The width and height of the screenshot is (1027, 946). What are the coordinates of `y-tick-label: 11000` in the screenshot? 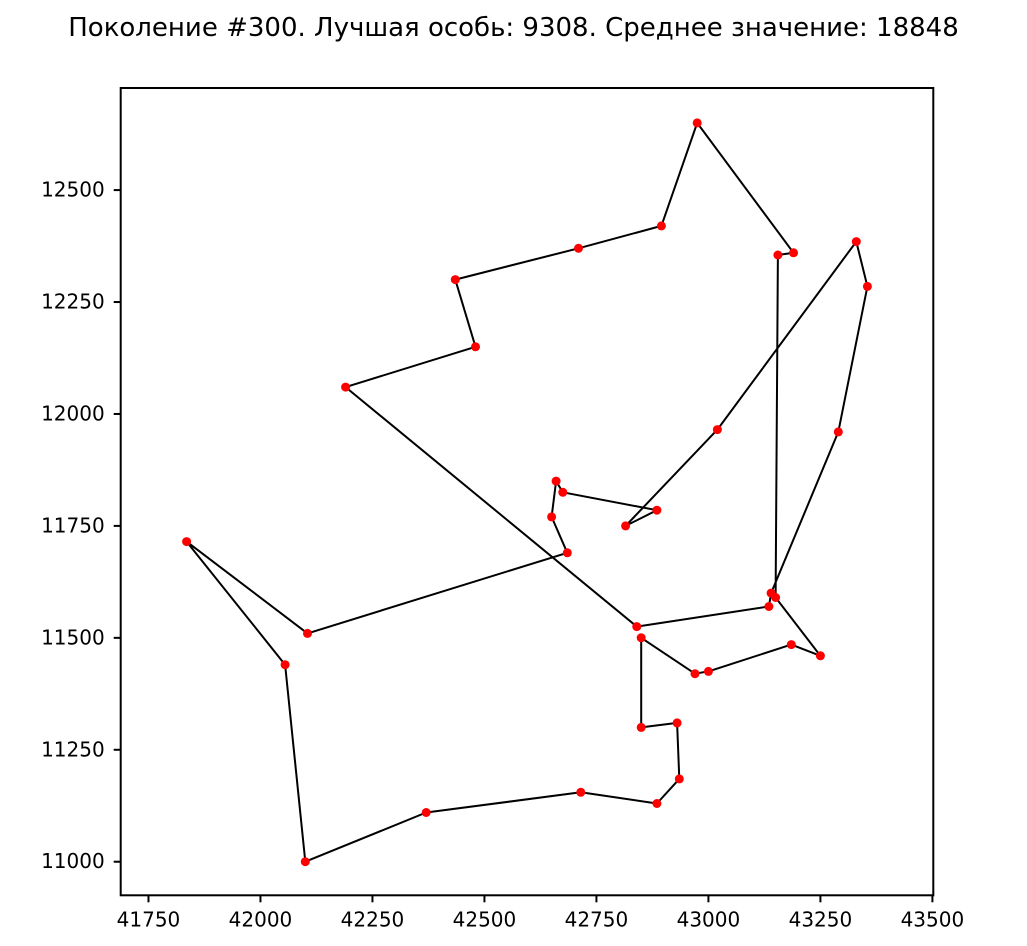 It's located at (73, 861).